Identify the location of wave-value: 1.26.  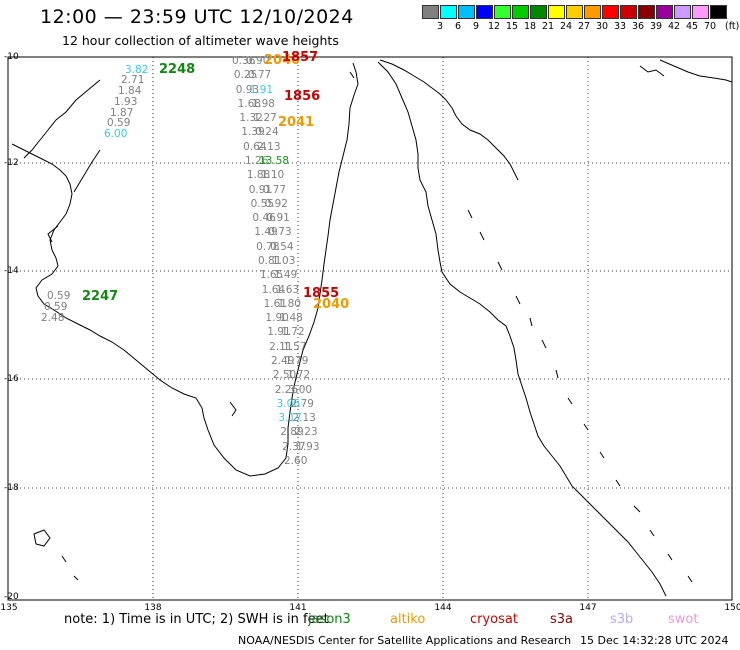
(257, 161).